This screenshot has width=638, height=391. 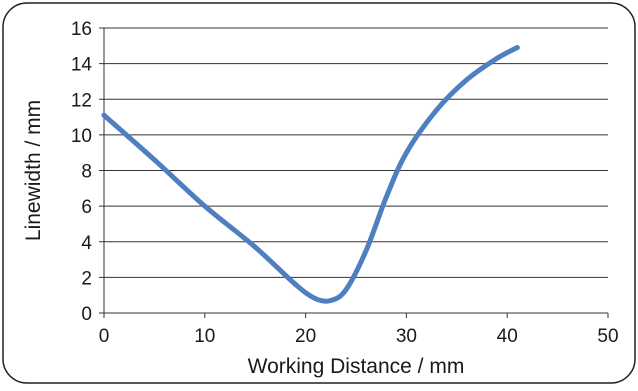 What do you see at coordinates (204, 336) in the screenshot?
I see `x-tick-label: 10` at bounding box center [204, 336].